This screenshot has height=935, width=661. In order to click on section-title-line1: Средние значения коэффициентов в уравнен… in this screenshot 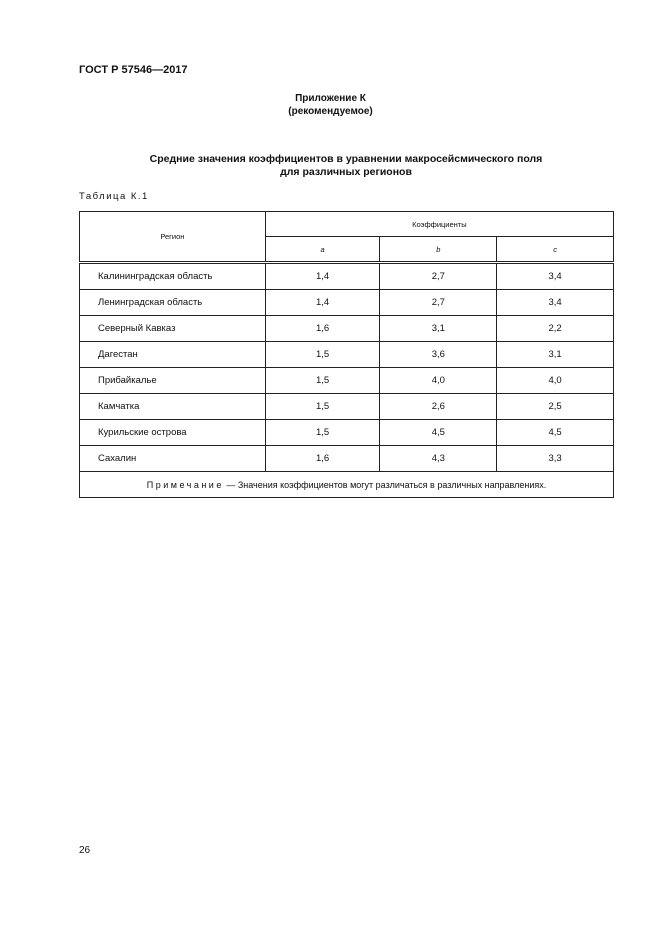, I will do `click(346, 159)`.